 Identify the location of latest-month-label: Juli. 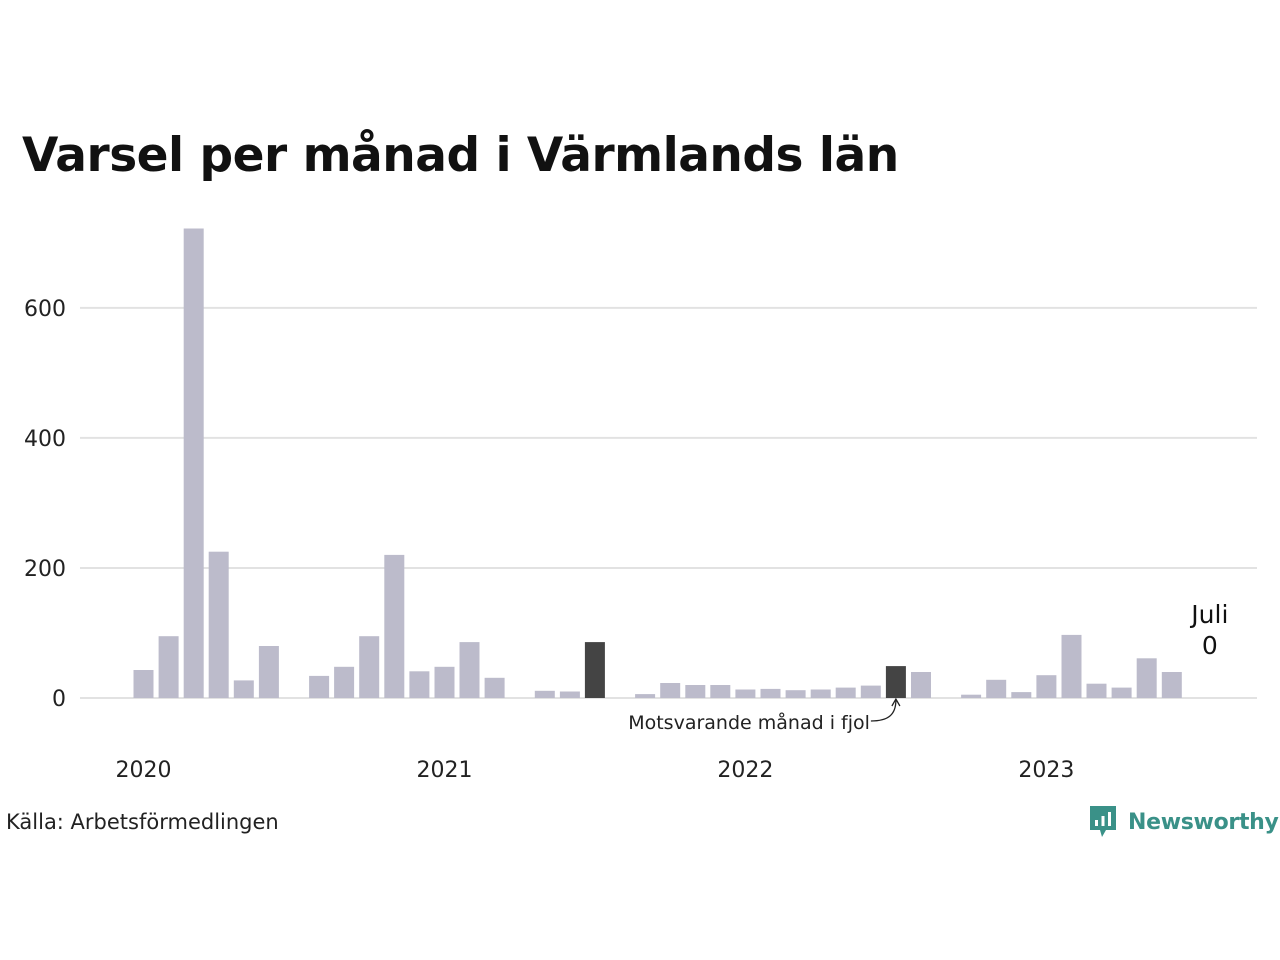
(1208, 614).